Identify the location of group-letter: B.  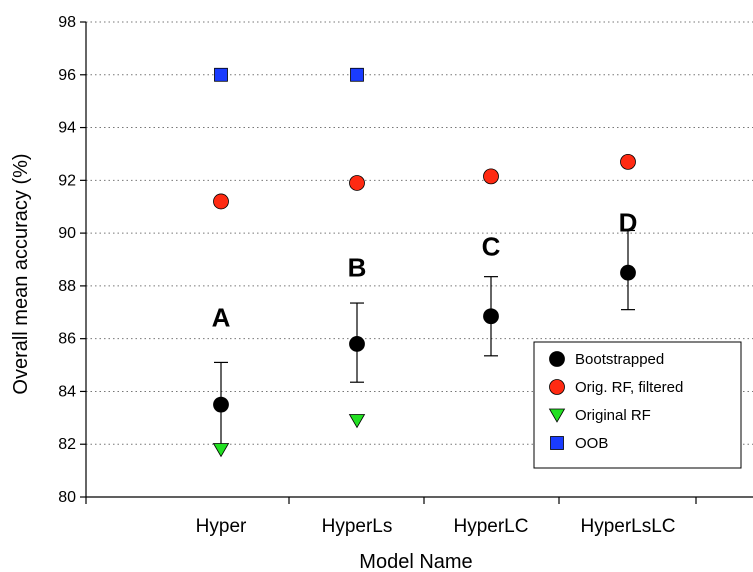
(357, 267).